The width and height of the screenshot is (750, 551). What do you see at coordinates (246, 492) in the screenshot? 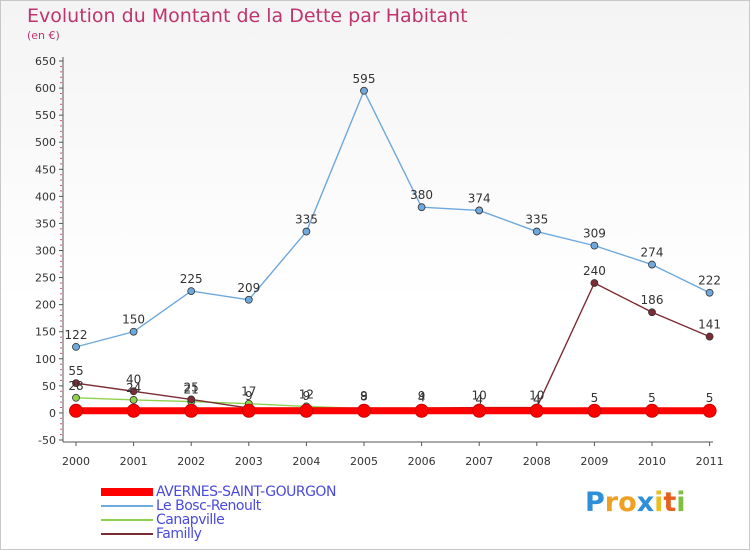
I see `legend-label: AVERNES-SAINT-GOURGON` at bounding box center [246, 492].